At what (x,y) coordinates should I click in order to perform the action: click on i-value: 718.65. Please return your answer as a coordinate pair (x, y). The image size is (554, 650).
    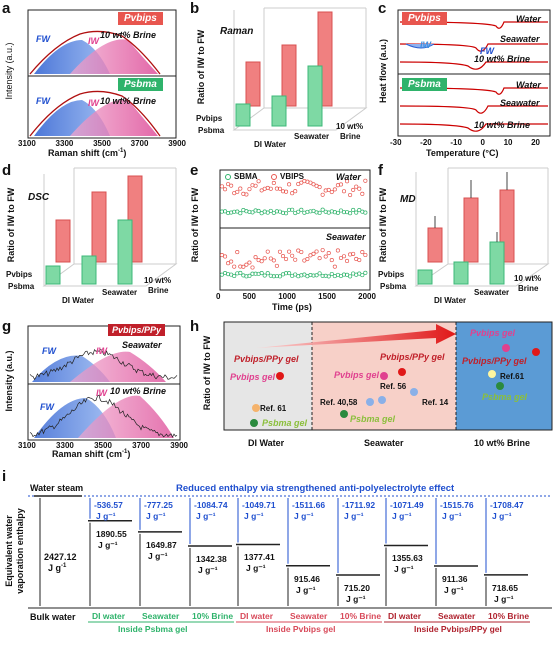
    Looking at the image, I should click on (505, 587).